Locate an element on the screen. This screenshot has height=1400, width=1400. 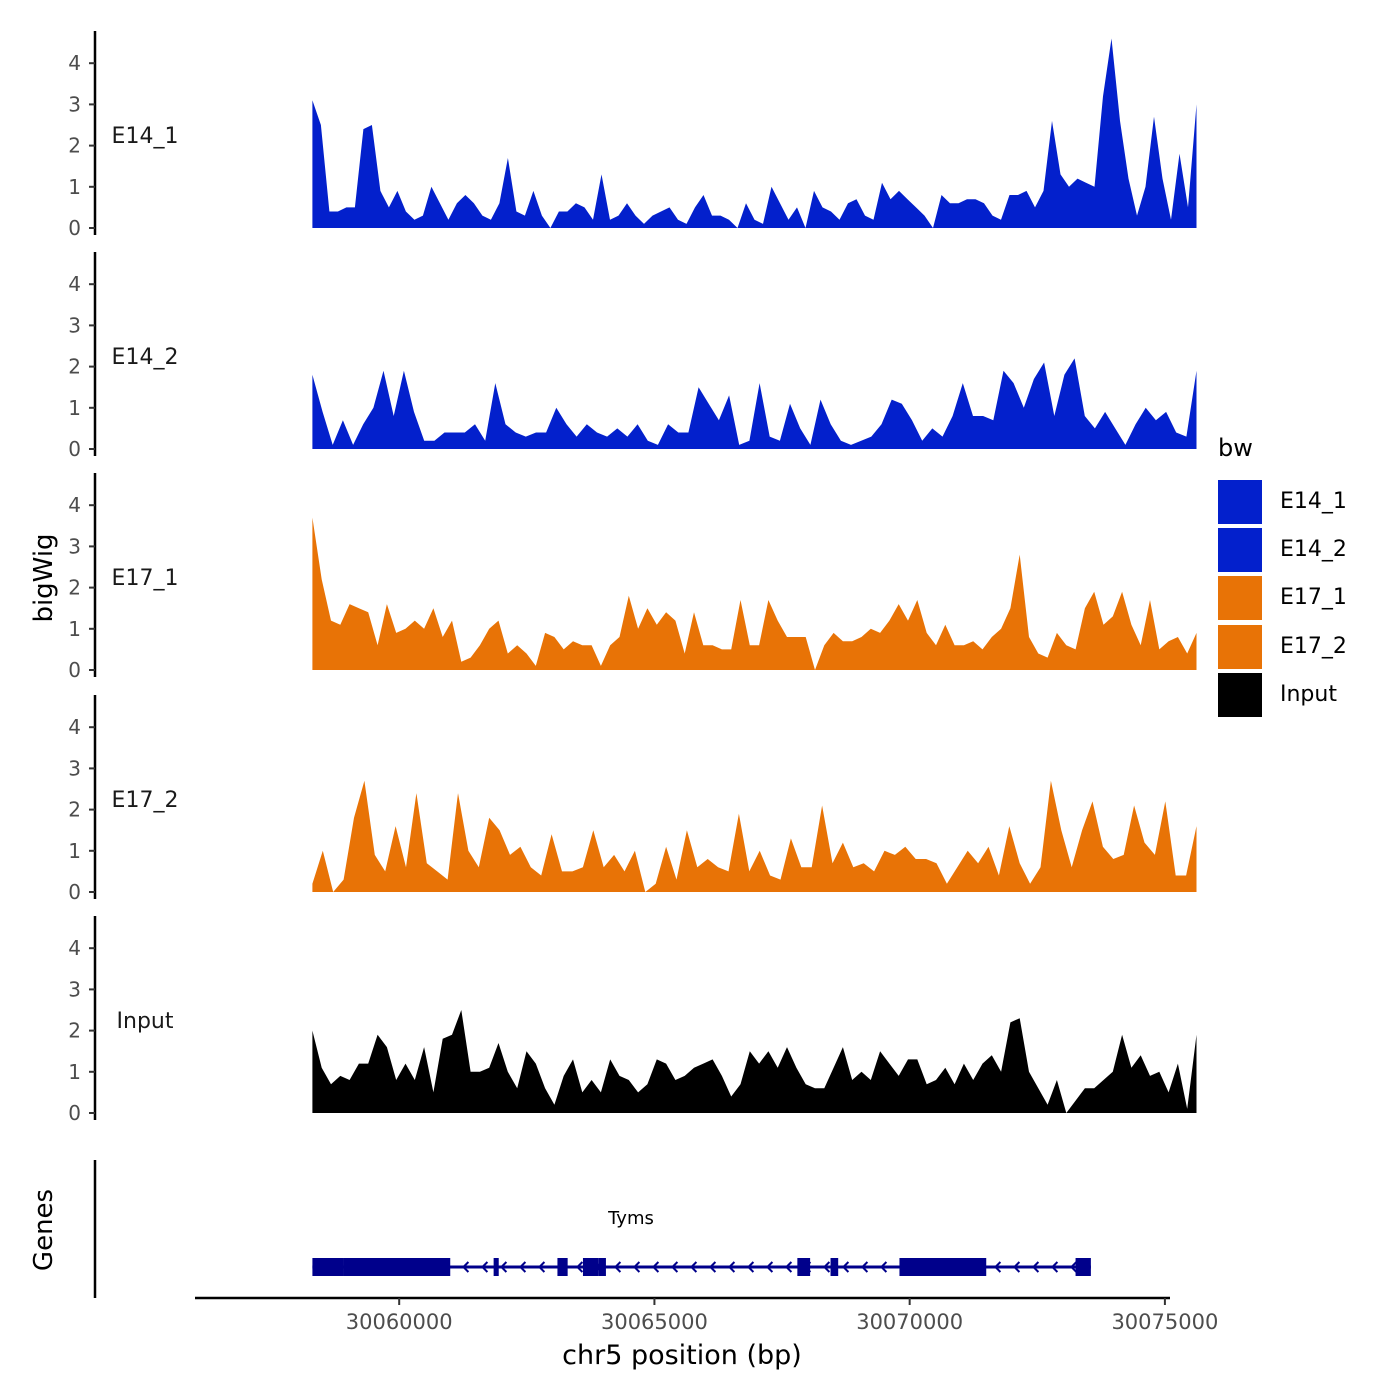
genes-panel-title: Genes is located at coordinates (44, 1230).